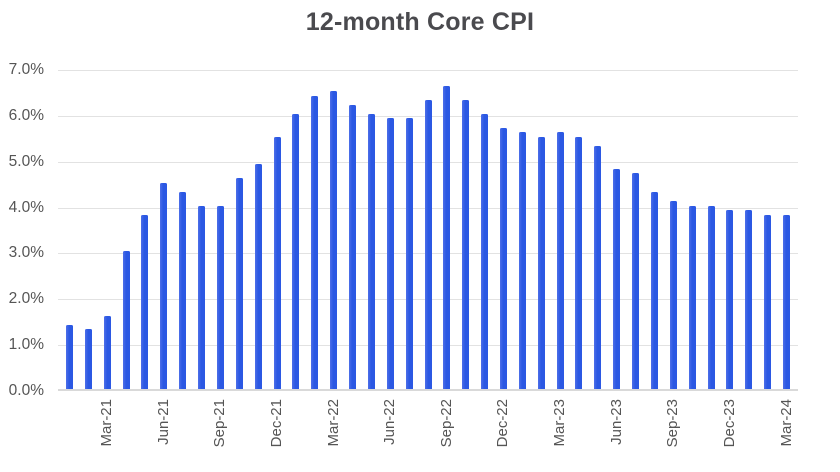 The width and height of the screenshot is (840, 472). What do you see at coordinates (333, 423) in the screenshot?
I see `x-tick-label: Mar-22` at bounding box center [333, 423].